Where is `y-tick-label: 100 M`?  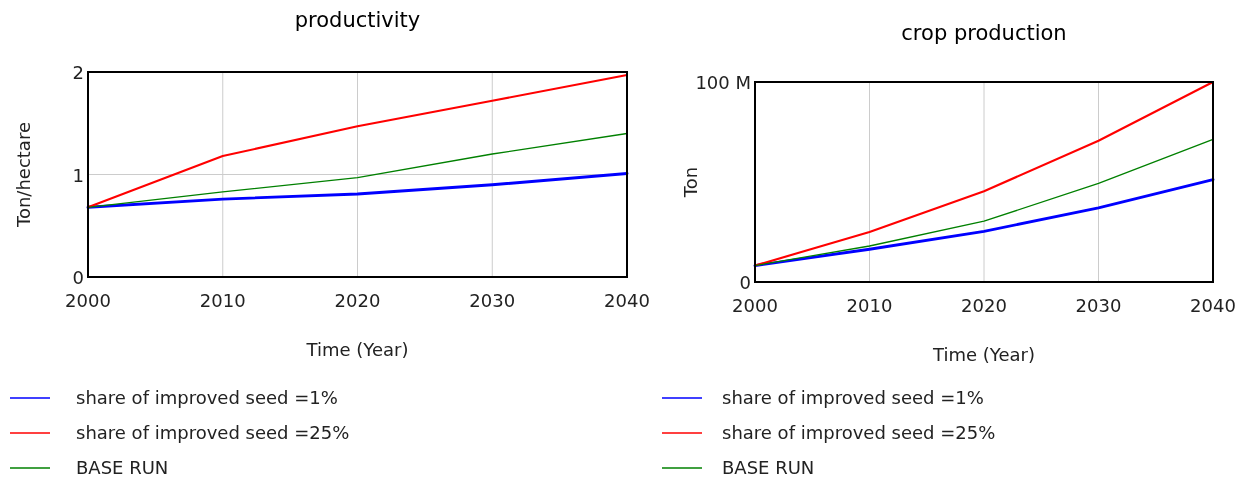
y-tick-label: 100 M is located at coordinates (723, 82).